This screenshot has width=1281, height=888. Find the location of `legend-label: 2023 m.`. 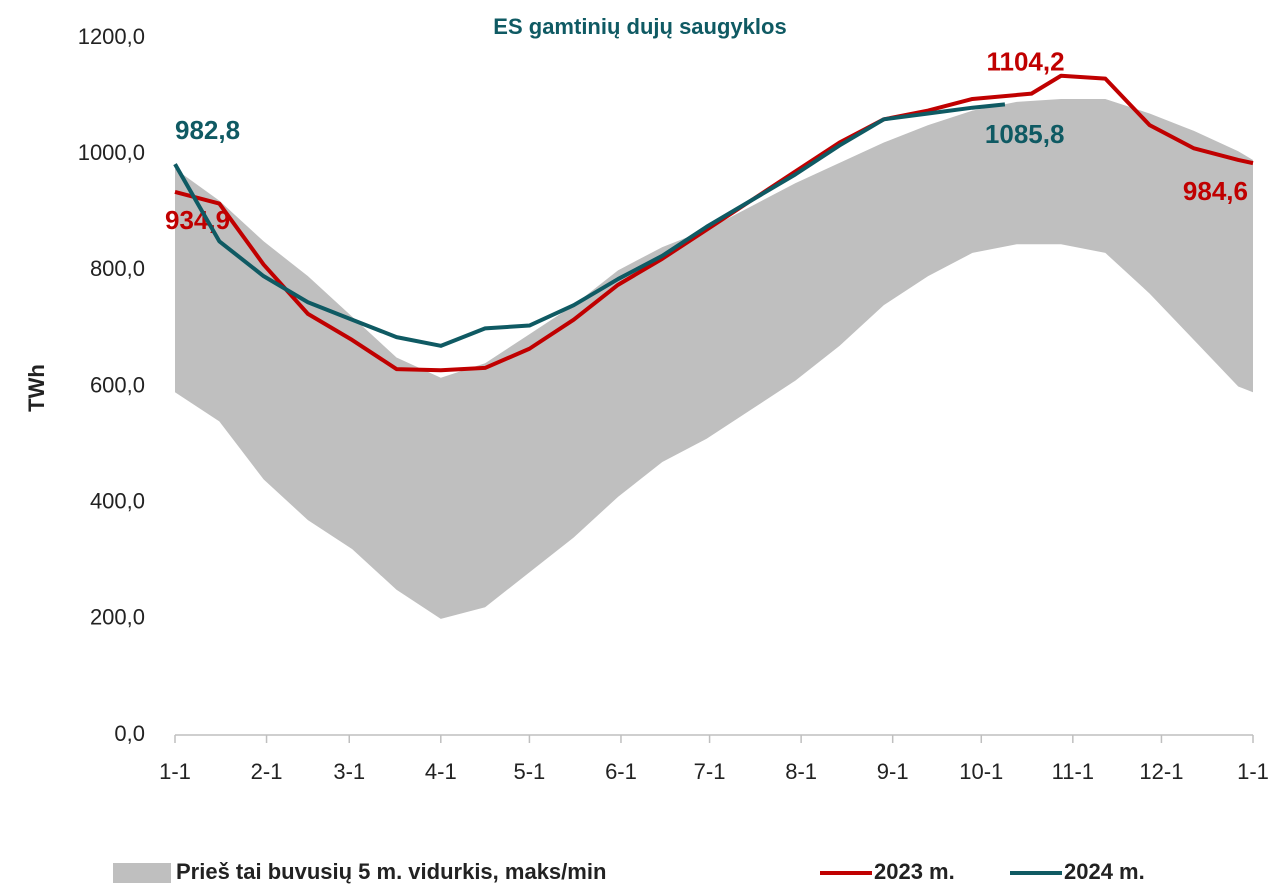

legend-label: 2023 m. is located at coordinates (914, 871).